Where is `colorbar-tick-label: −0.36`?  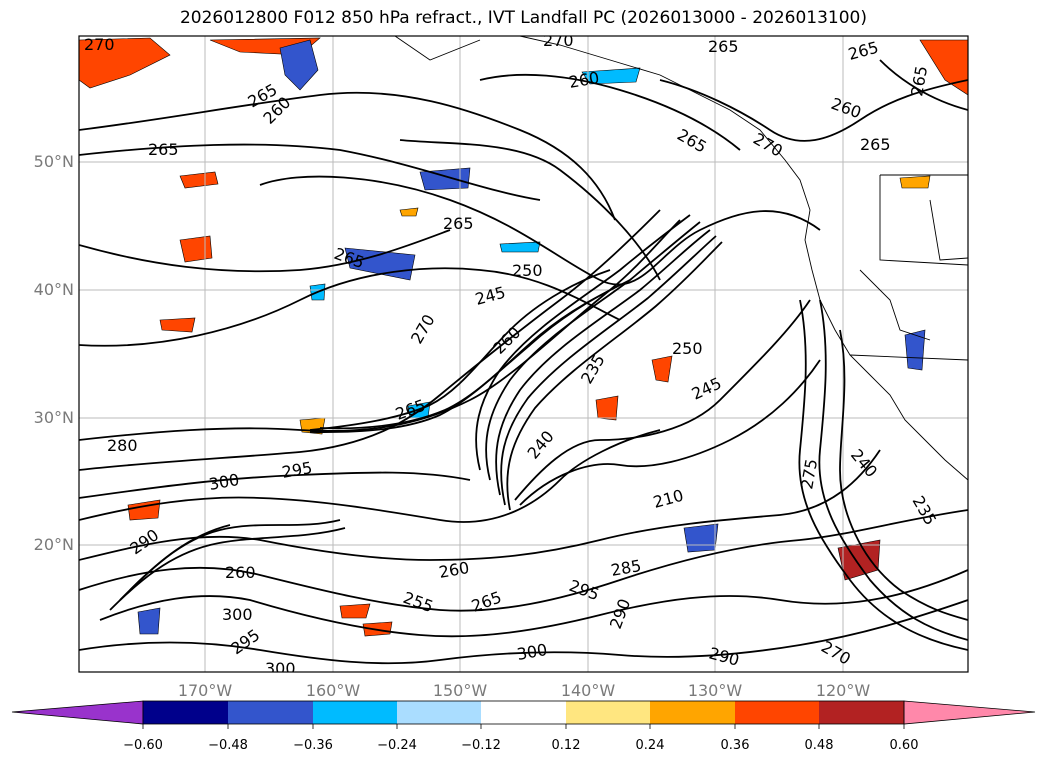
colorbar-tick-label: −0.36 is located at coordinates (313, 745).